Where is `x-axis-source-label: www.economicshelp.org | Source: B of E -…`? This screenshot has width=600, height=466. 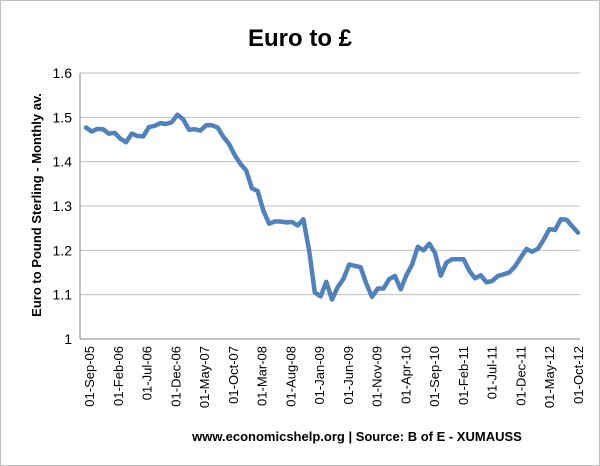 x-axis-source-label: www.economicshelp.org | Source: B of E -… is located at coordinates (356, 436).